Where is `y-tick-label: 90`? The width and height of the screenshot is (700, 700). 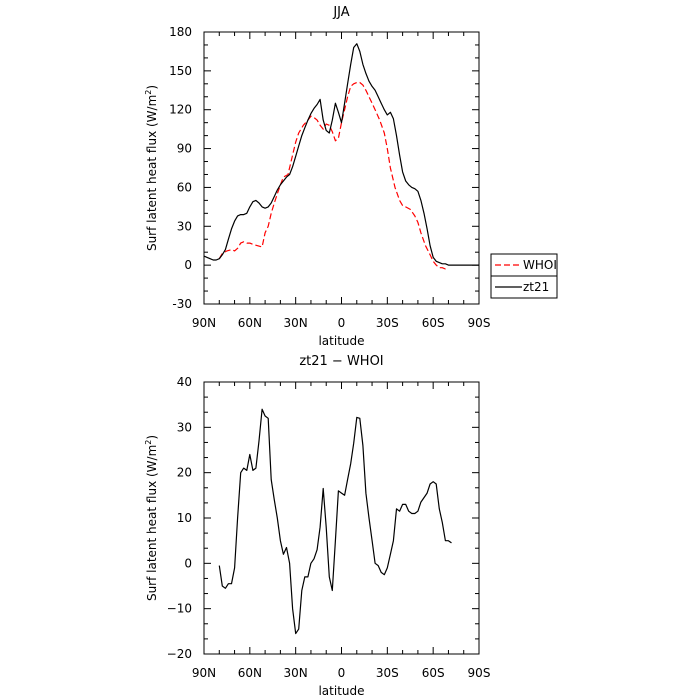
y-tick-label: 90 is located at coordinates (184, 149).